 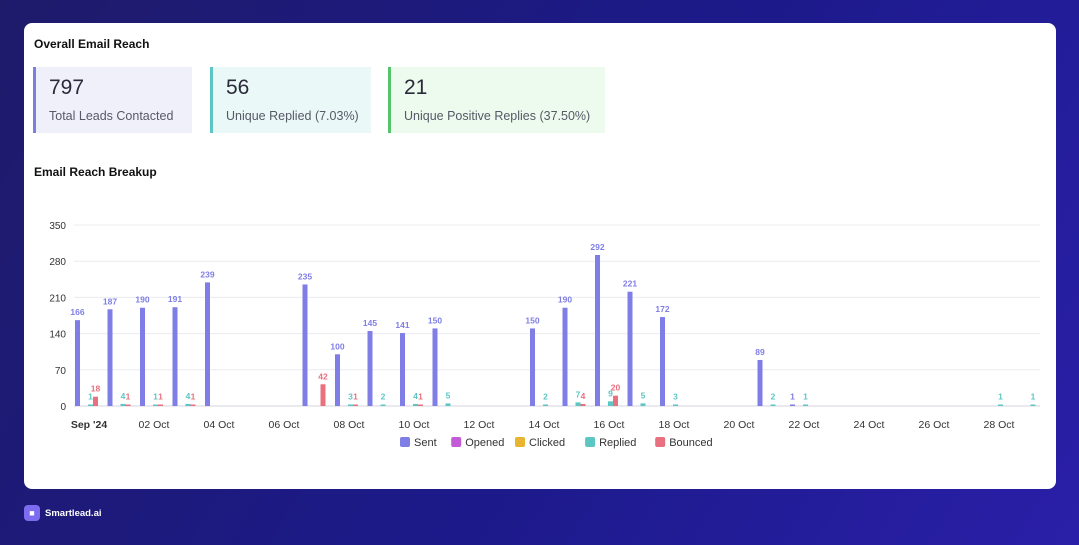 I want to click on overview-title: Overall Email Reach, so click(x=92, y=44).